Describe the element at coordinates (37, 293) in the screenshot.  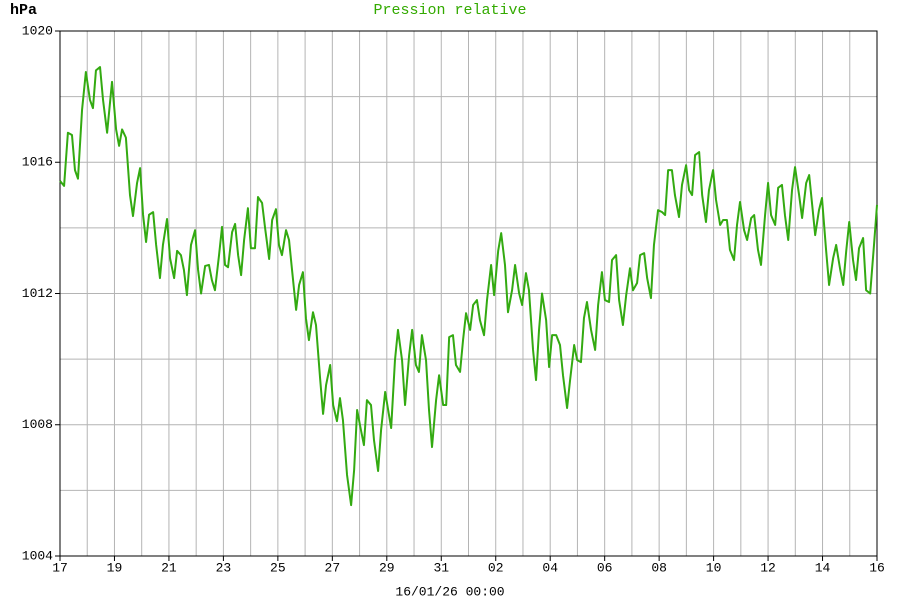
I see `y-tick-label: 1012` at that location.